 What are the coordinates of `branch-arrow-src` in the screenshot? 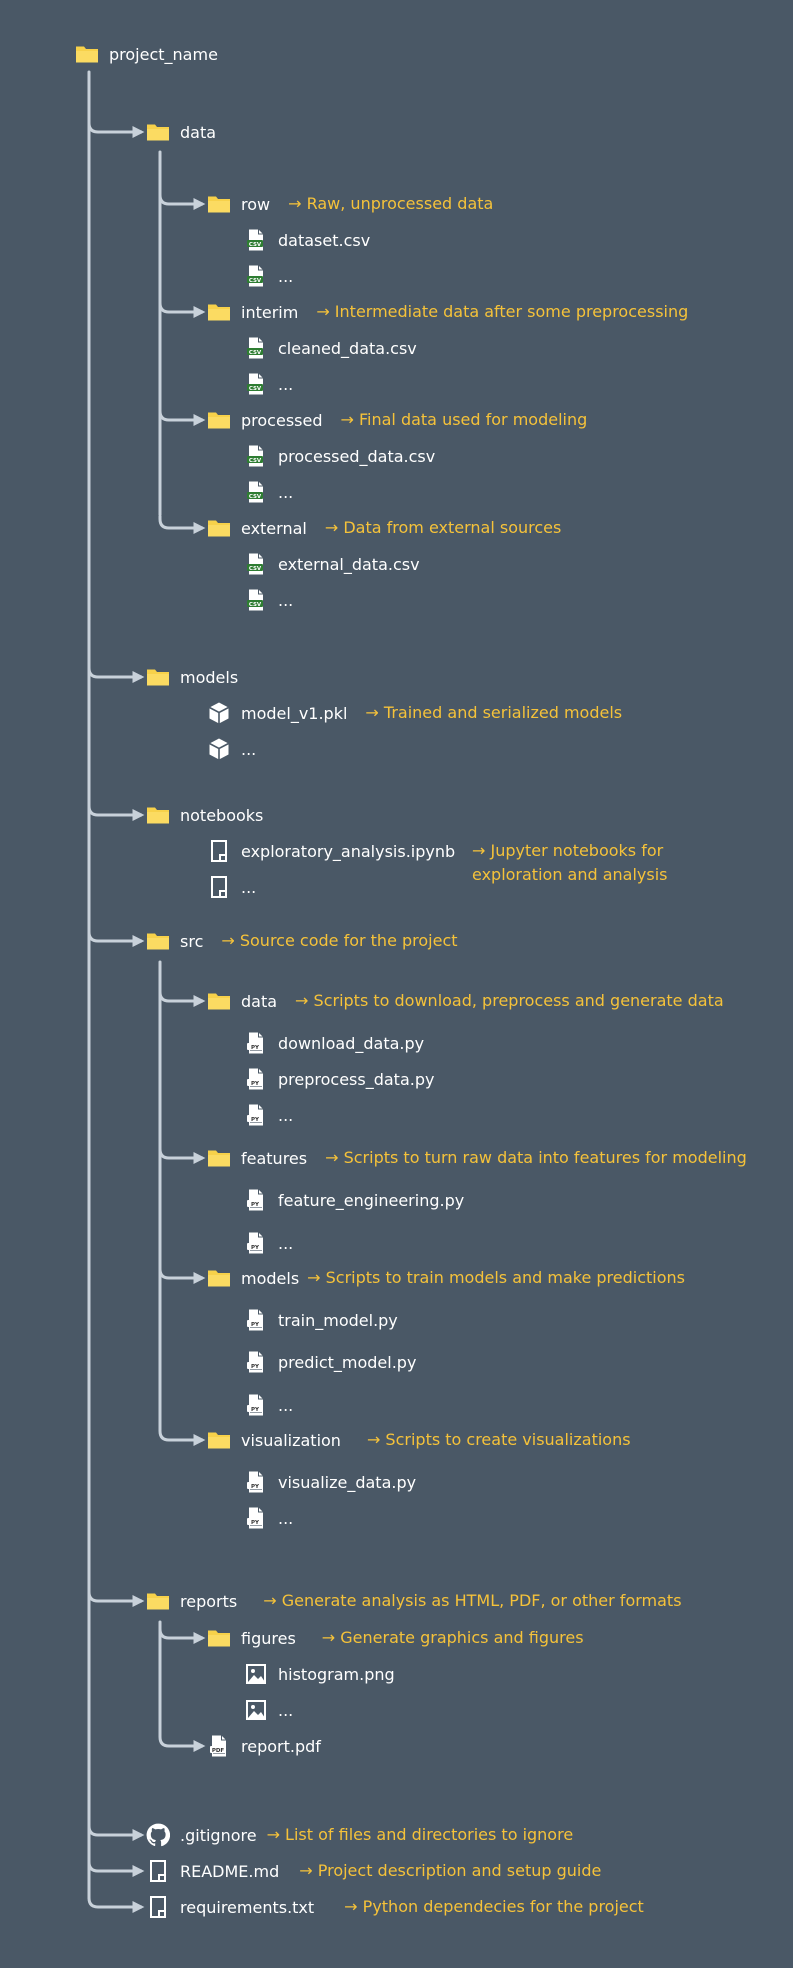 It's located at (116, 938).